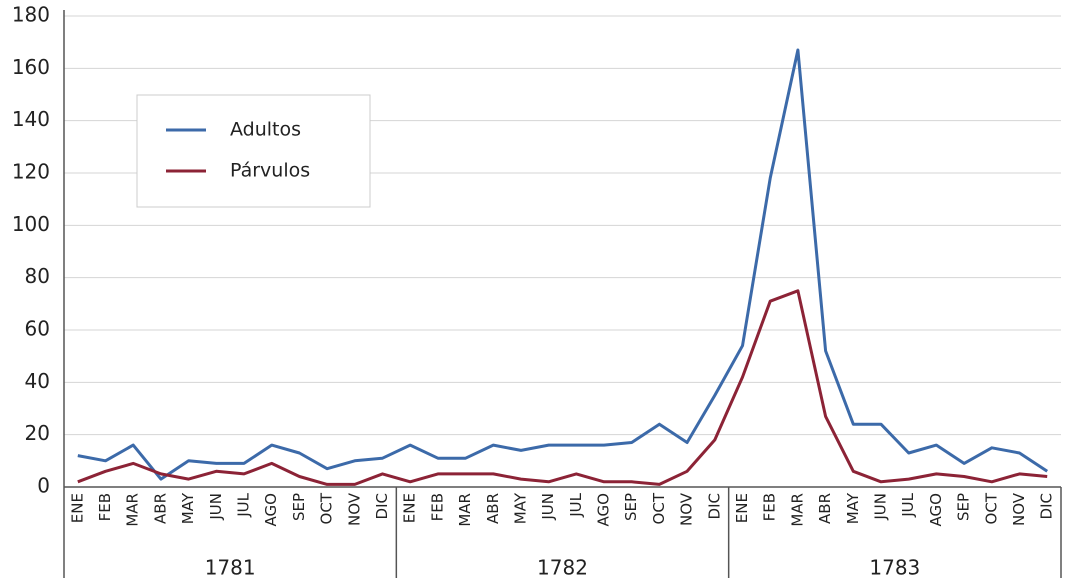  Describe the element at coordinates (31, 119) in the screenshot. I see `y-tick-label: 140` at that location.